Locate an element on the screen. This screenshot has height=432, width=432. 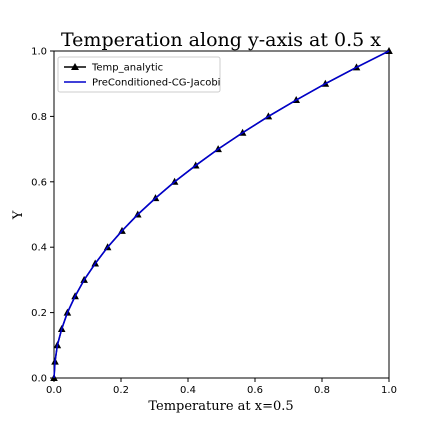
legend-label-cg: PreConditioned-CG-Jacobi is located at coordinates (156, 83).